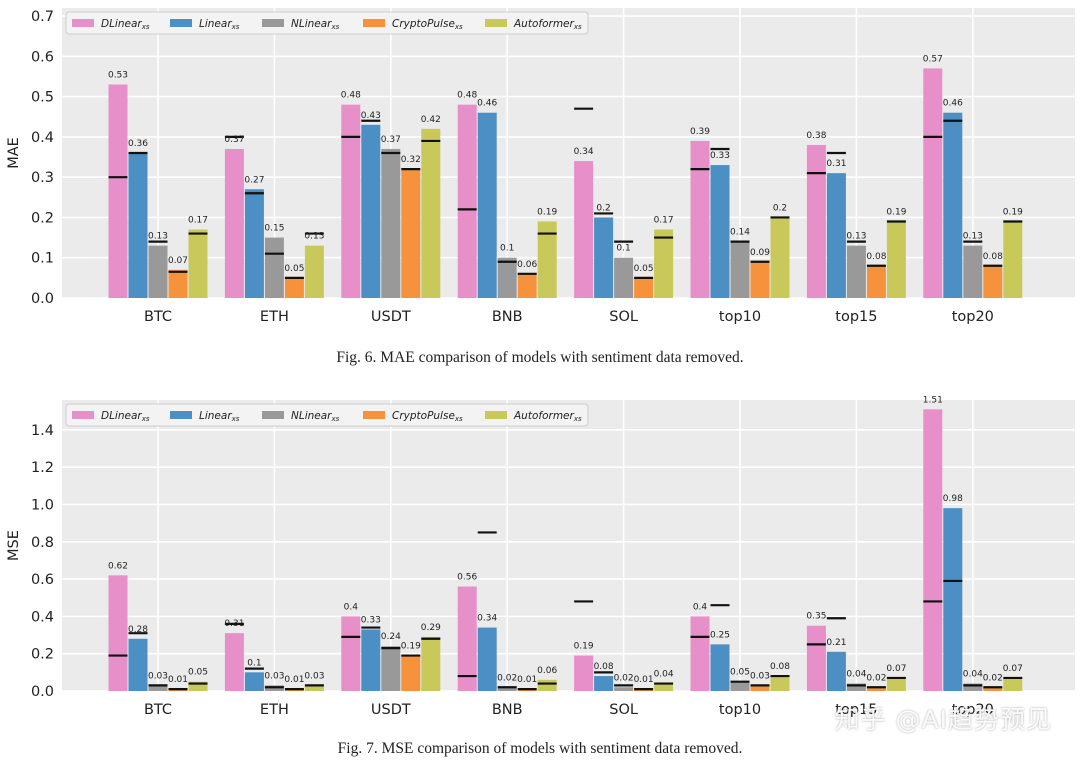  I want to click on mae-ytick-label: 0.6, so click(42, 57).